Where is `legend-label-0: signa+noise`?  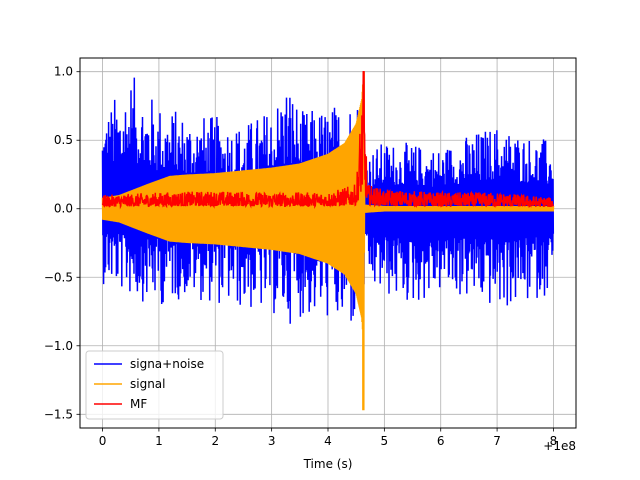
legend-label-0: signa+noise is located at coordinates (167, 364).